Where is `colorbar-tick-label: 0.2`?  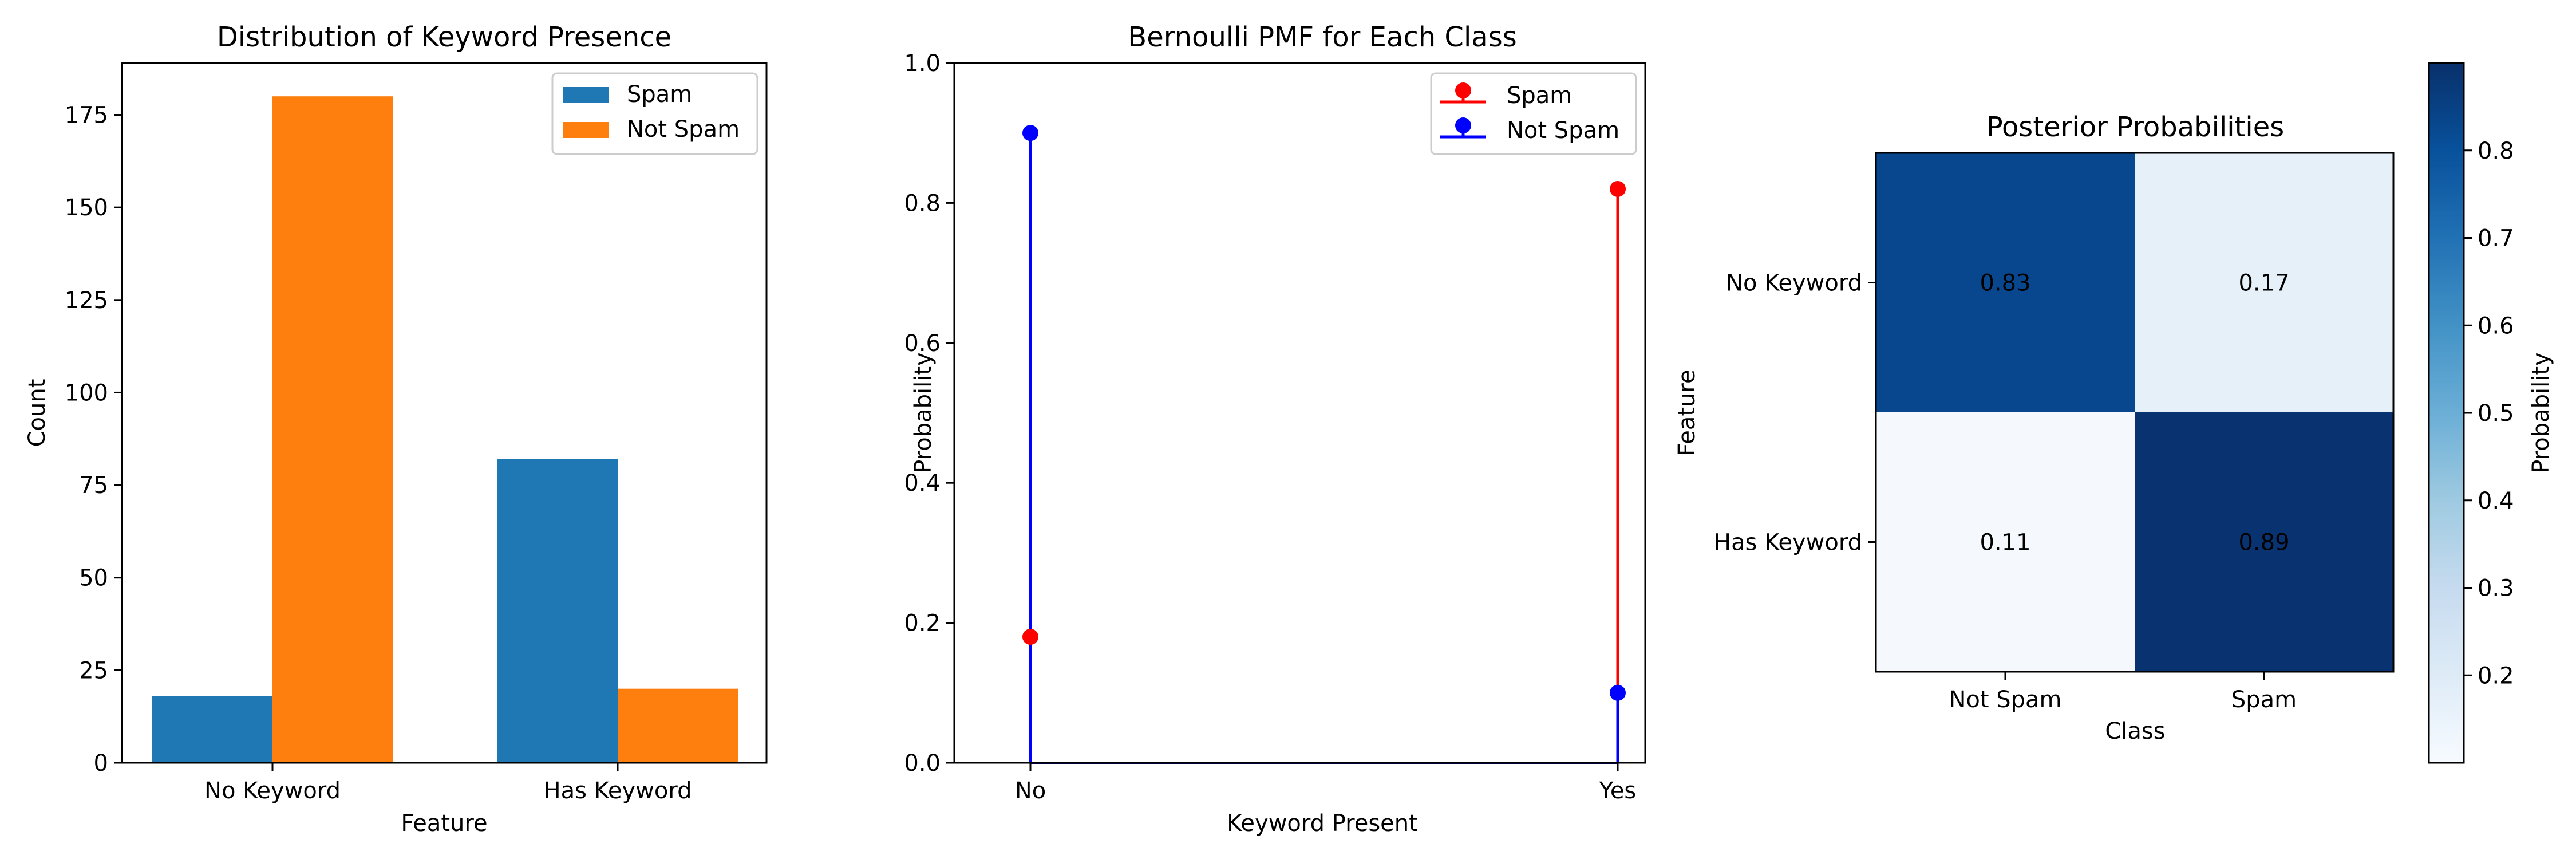 colorbar-tick-label: 0.2 is located at coordinates (2496, 676).